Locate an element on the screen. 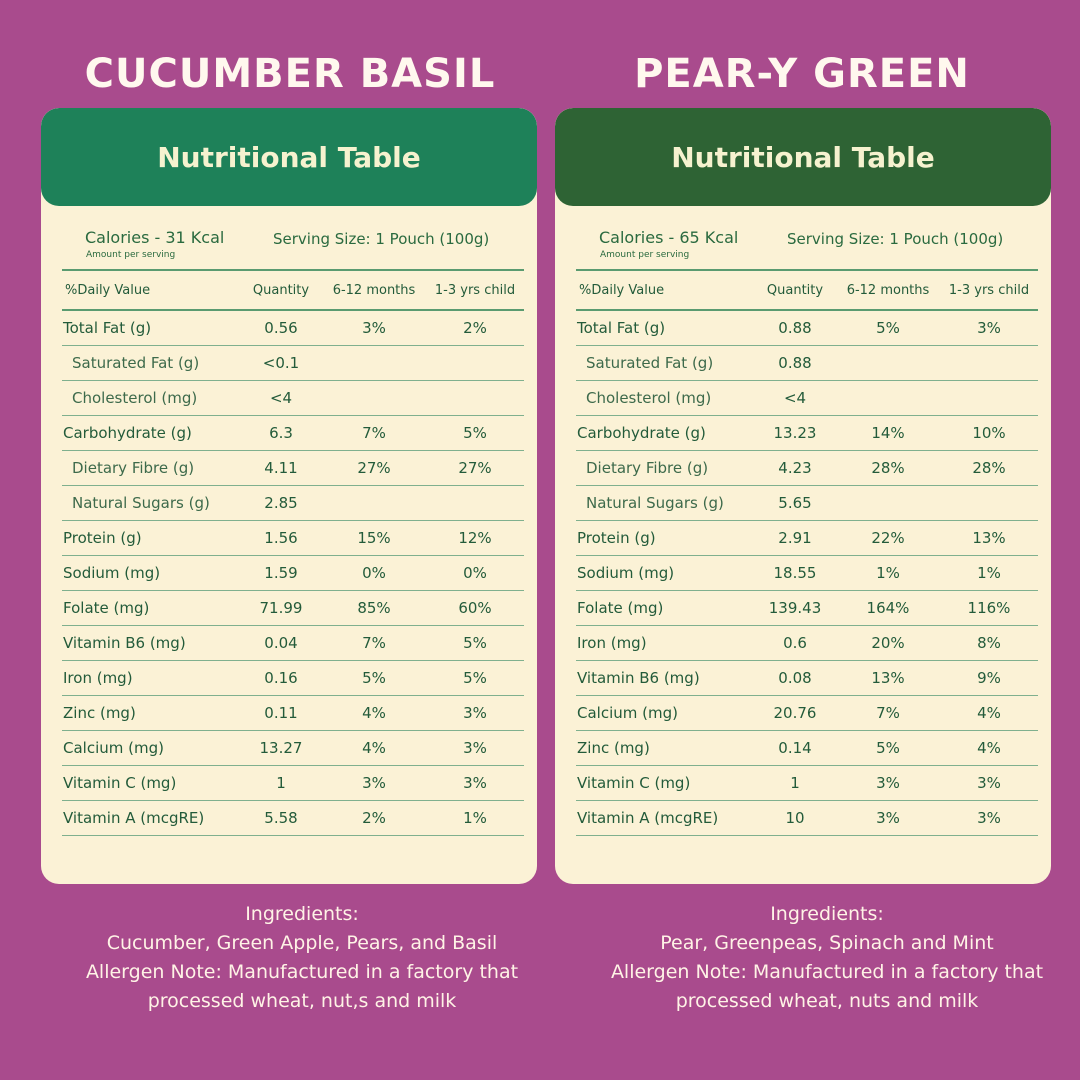 The width and height of the screenshot is (1080, 1080). daily-value-1-3-yrs: 2% is located at coordinates (475, 328).